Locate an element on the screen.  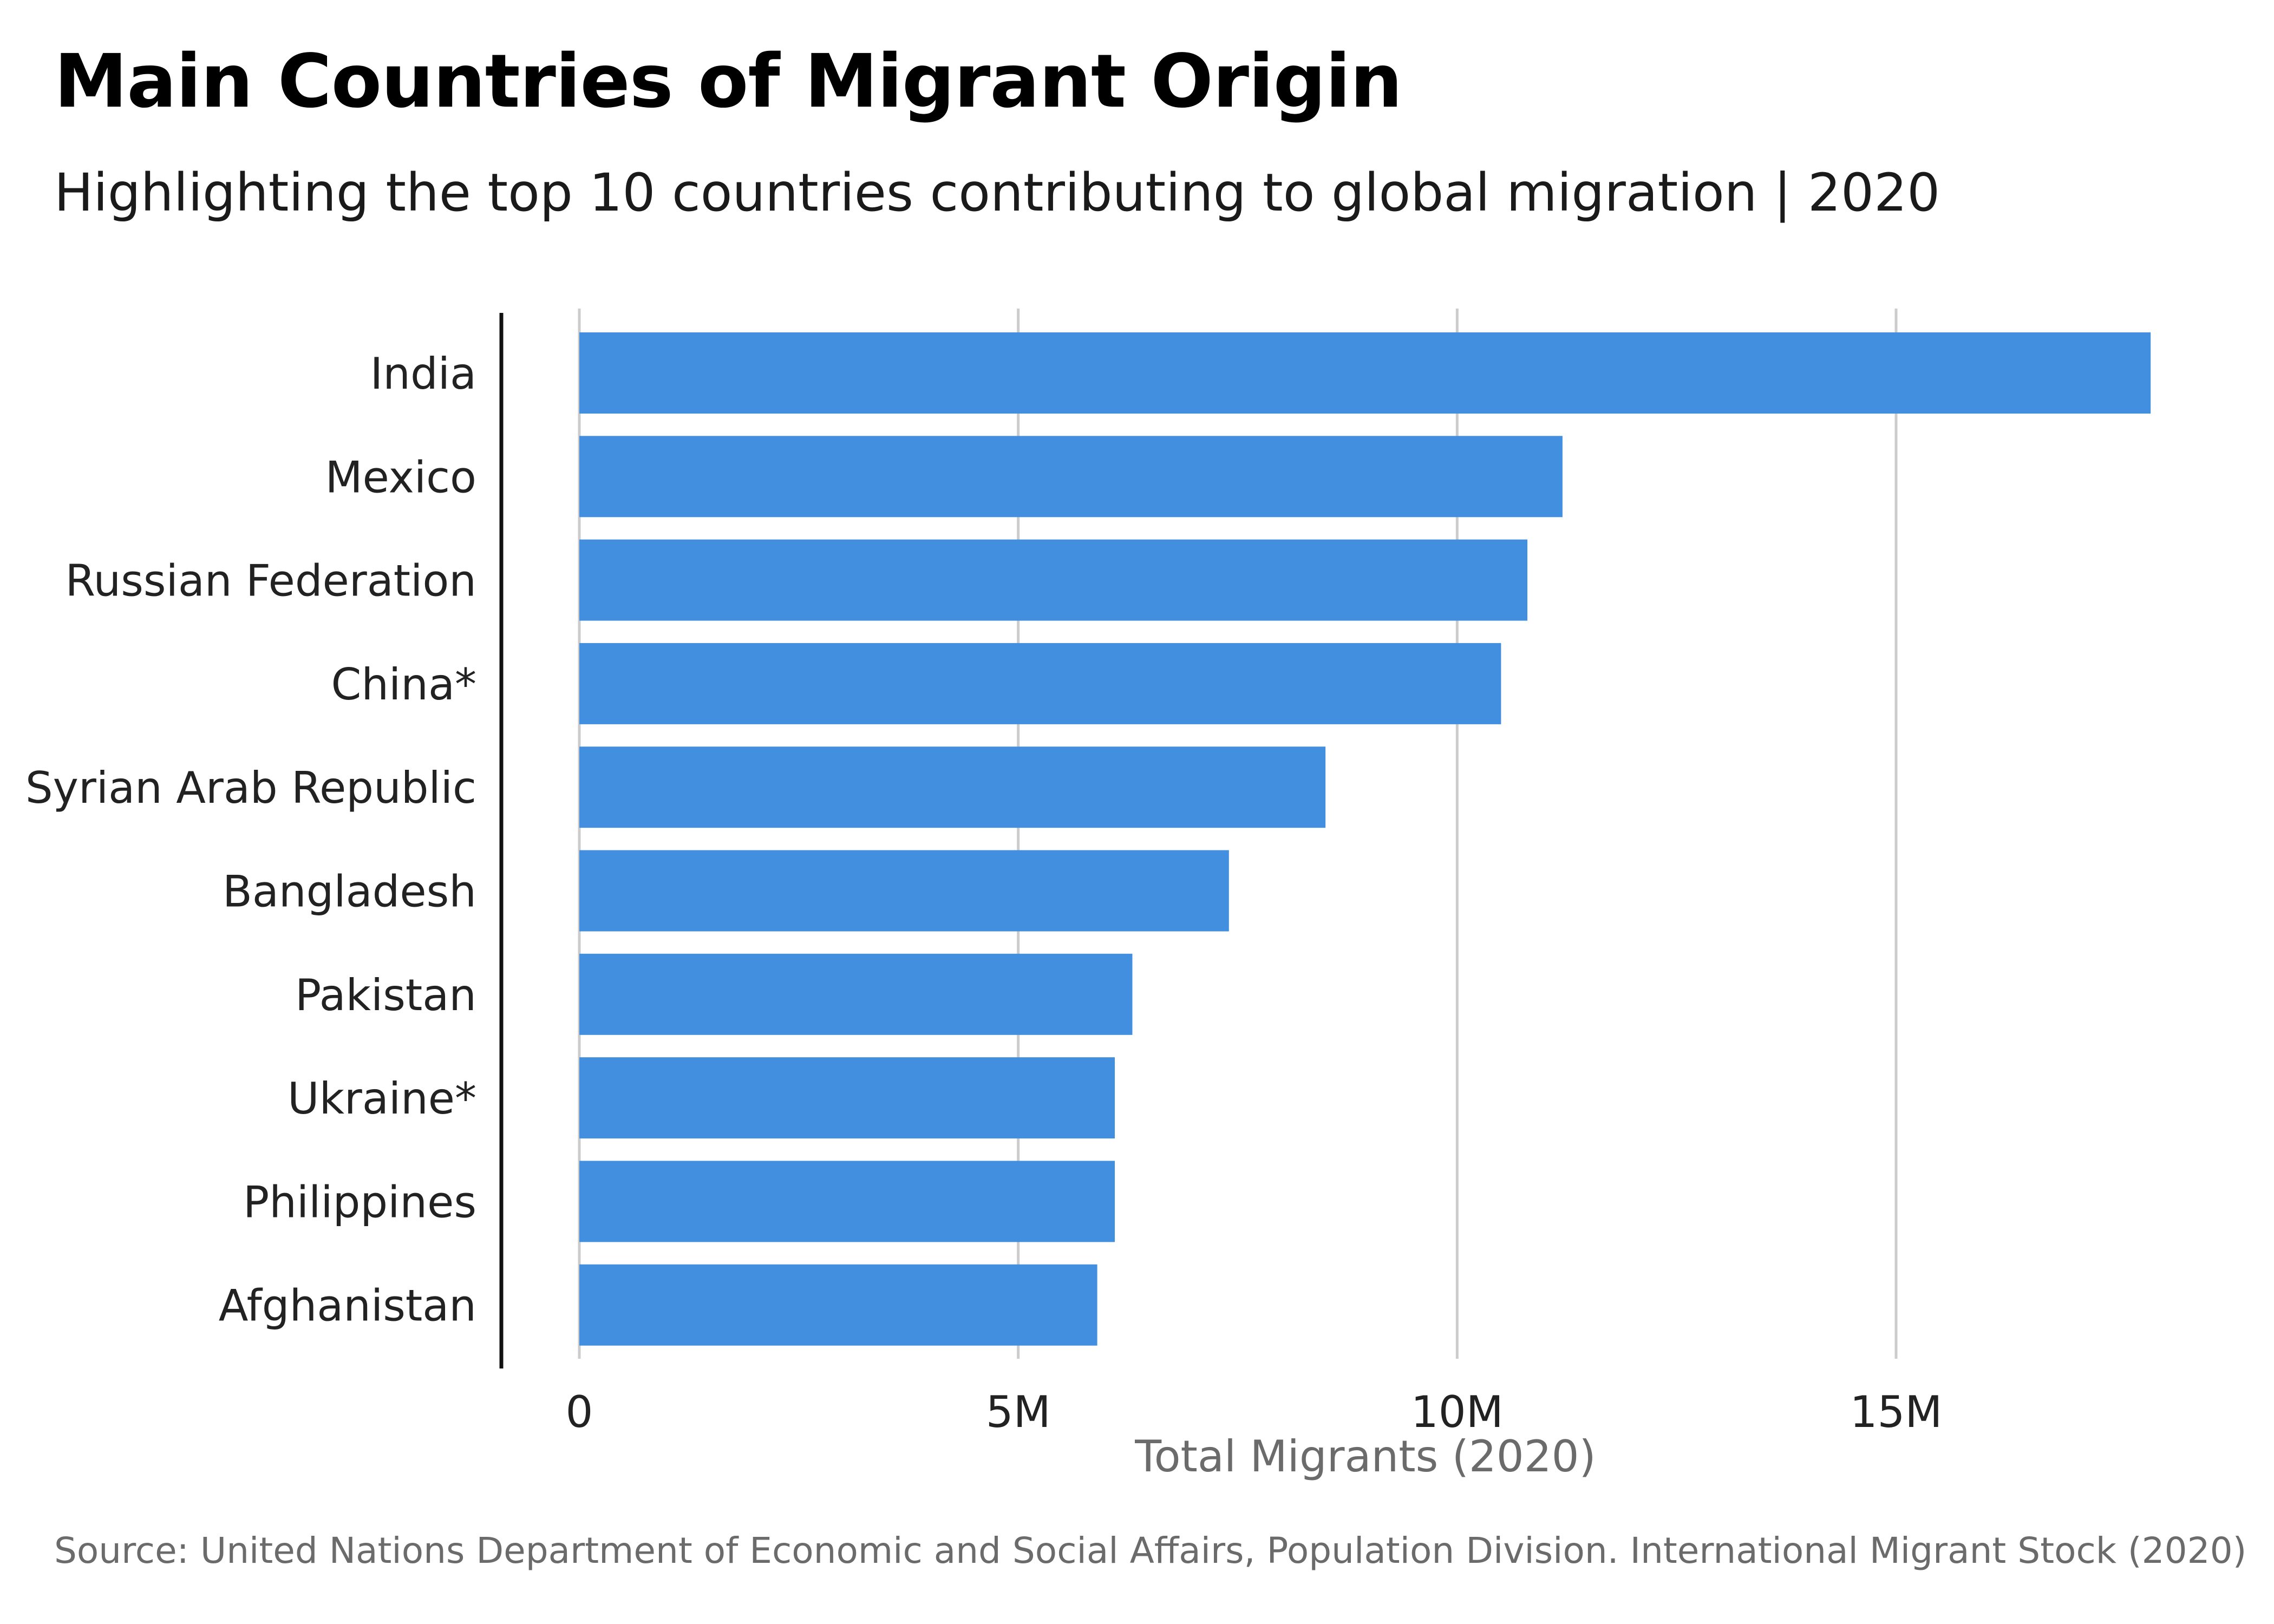
category-label: India is located at coordinates (423, 374).